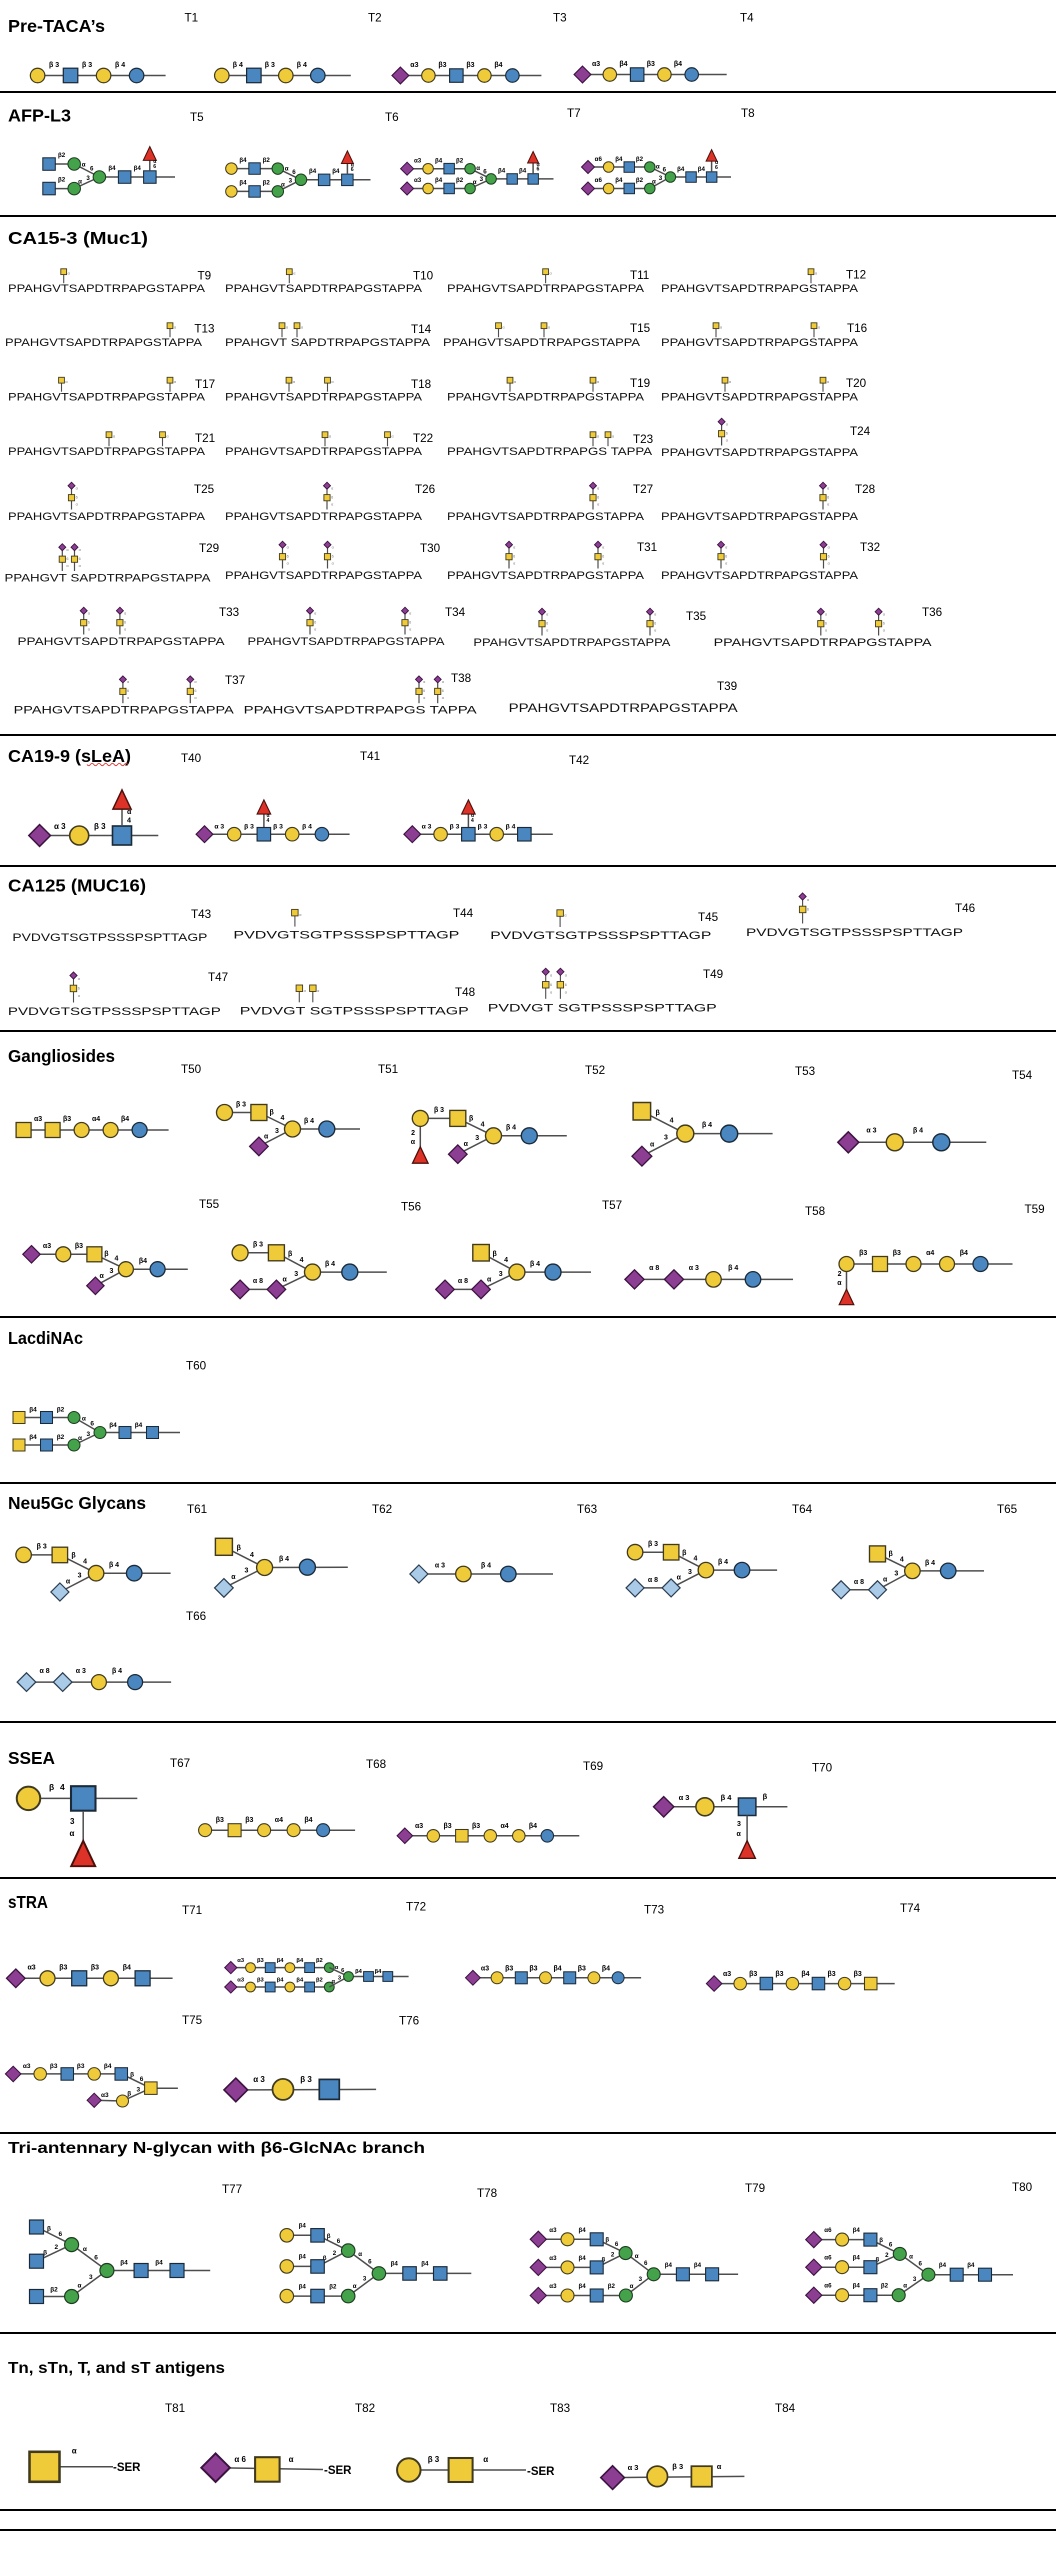 The image size is (1061, 2560). What do you see at coordinates (612, 1205) in the screenshot?
I see `svg-text: T57` at bounding box center [612, 1205].